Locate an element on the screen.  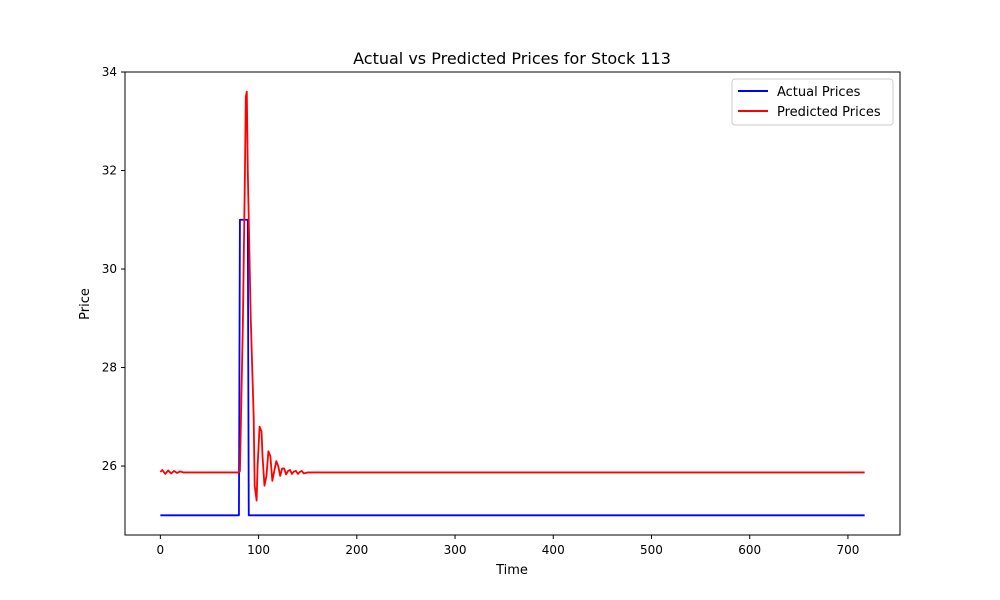
x-axis-label: Time is located at coordinates (511, 570).